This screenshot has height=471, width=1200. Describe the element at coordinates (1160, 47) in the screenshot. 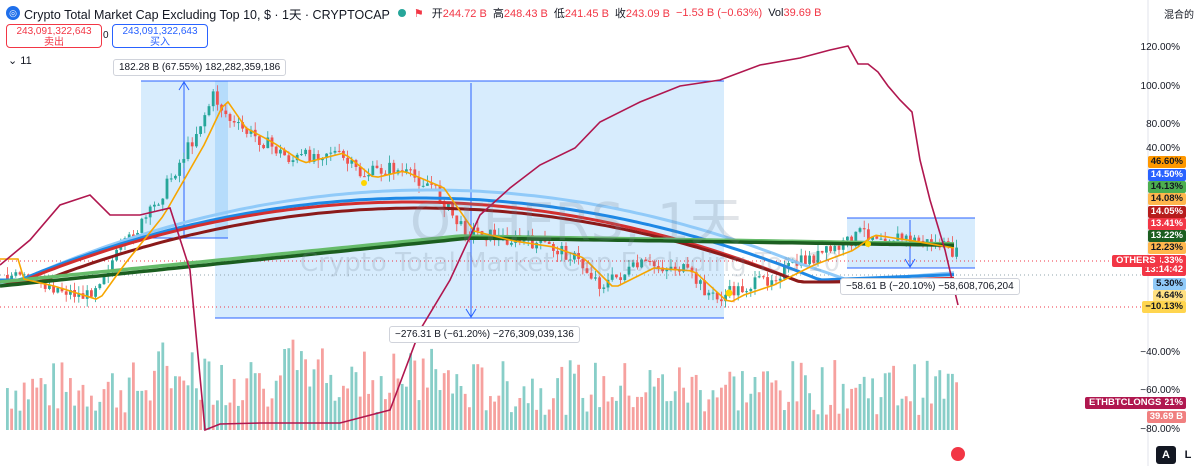

I see `y-tick-120: 120.00%` at that location.